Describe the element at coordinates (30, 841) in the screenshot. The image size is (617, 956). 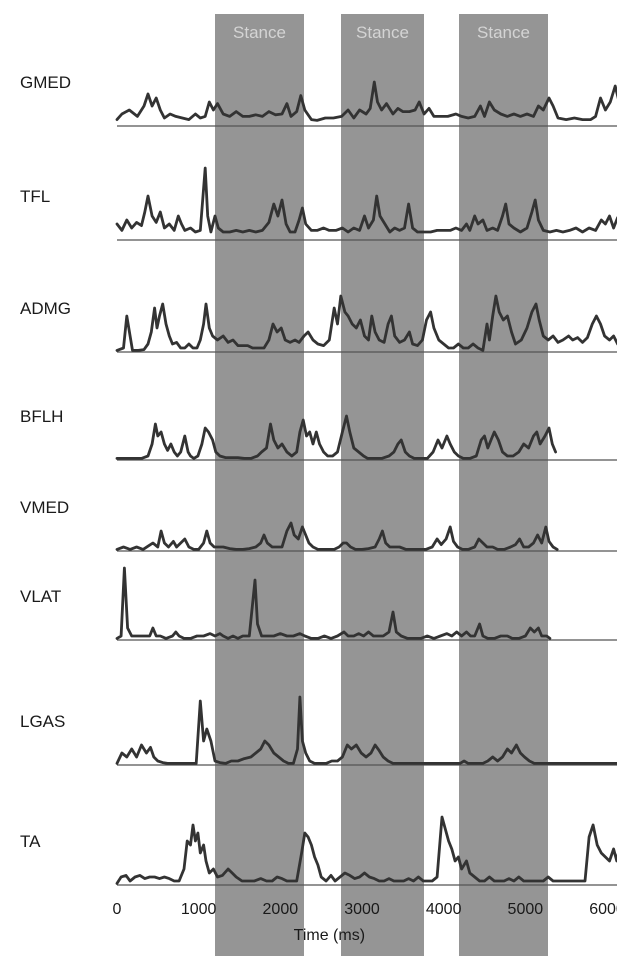
I see `muscle-label-ta: TA` at that location.